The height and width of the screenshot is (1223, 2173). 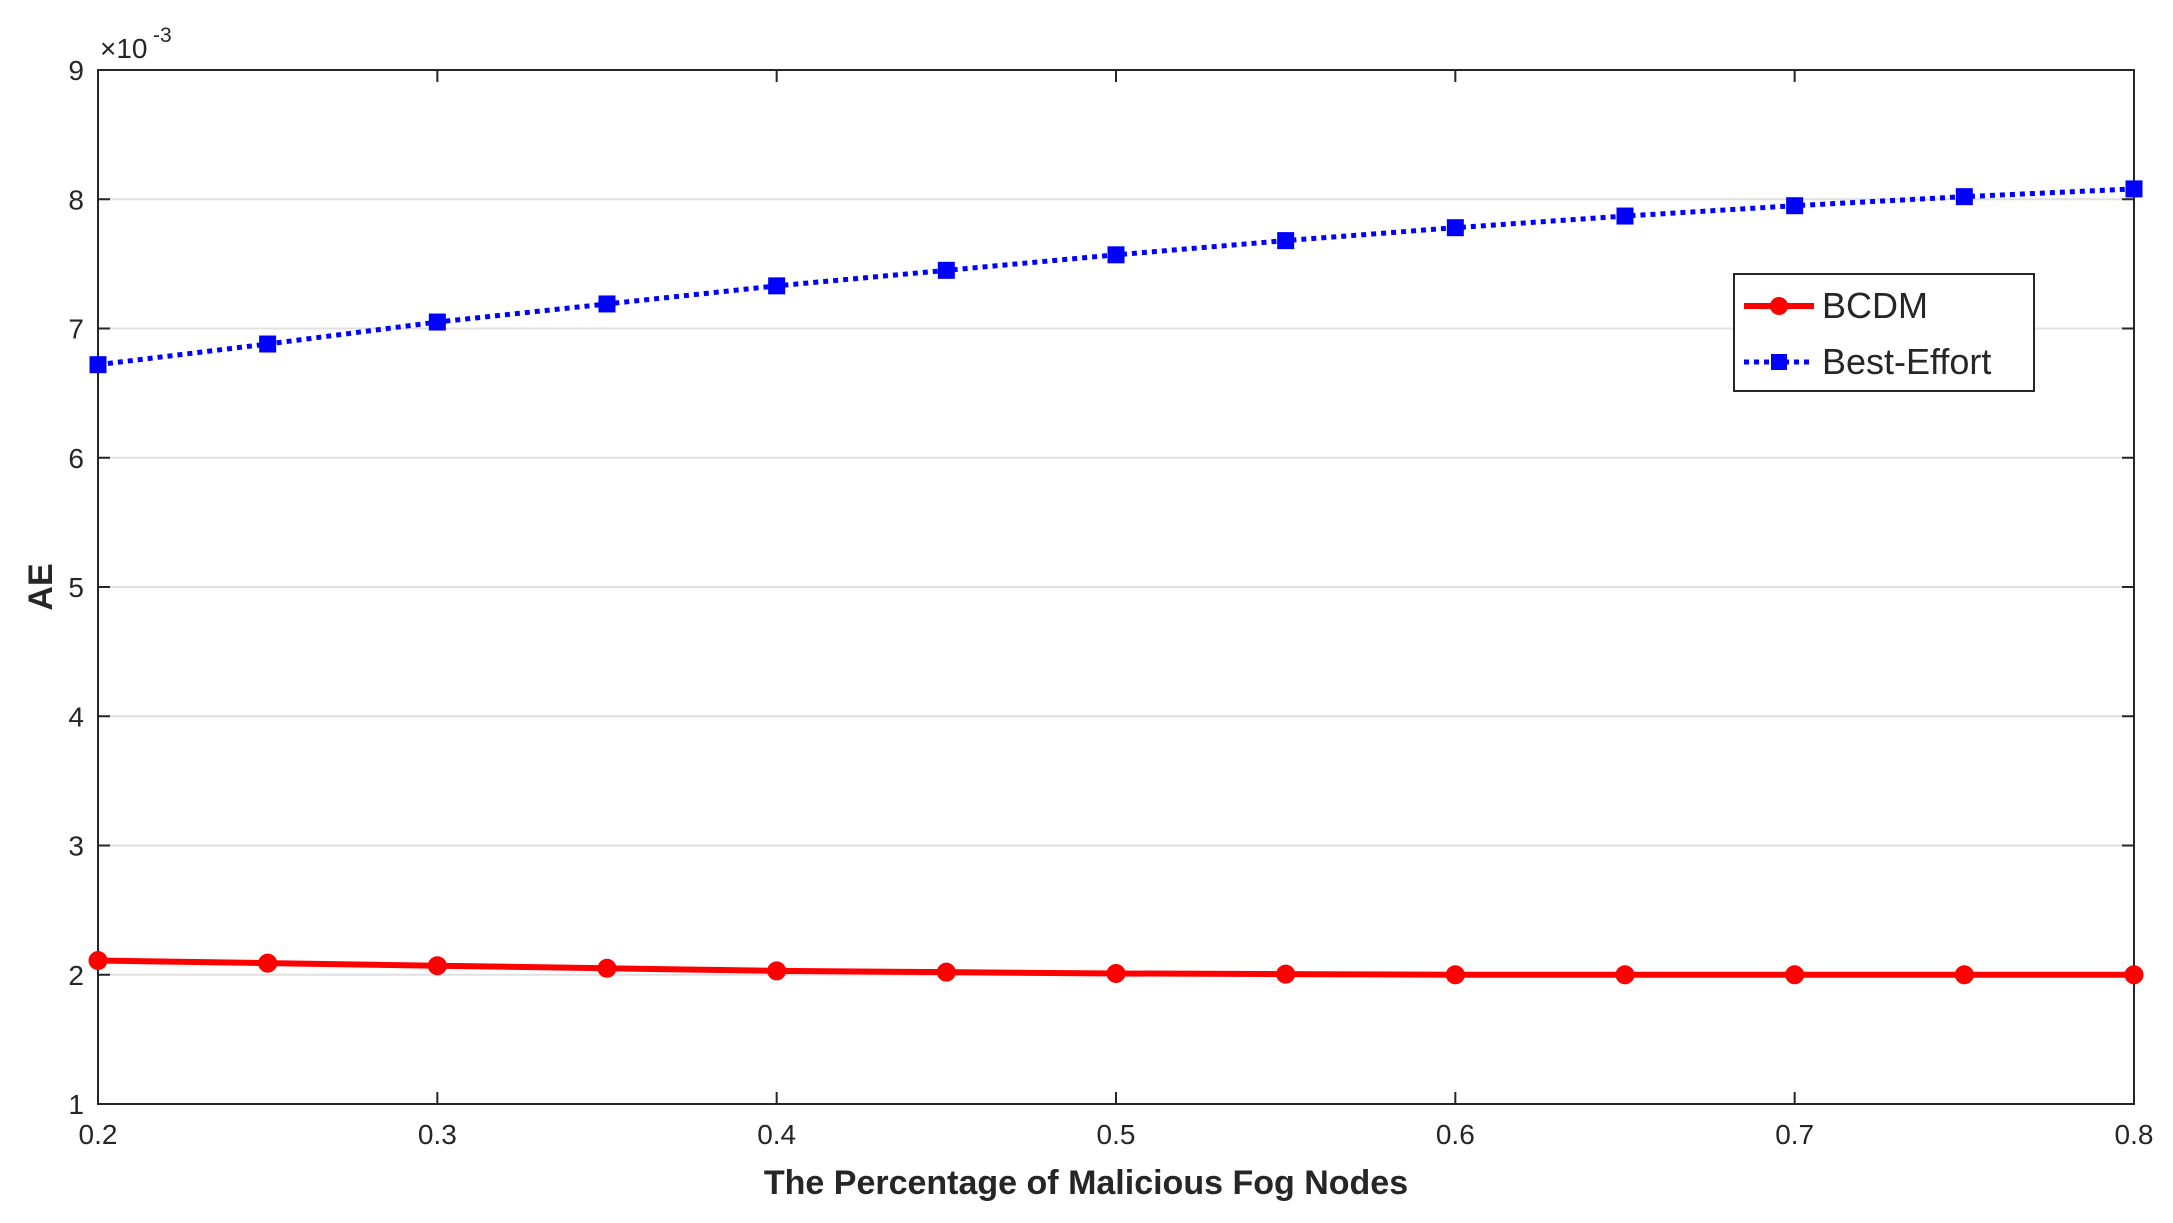 What do you see at coordinates (76, 716) in the screenshot?
I see `y-tick-label: 4` at bounding box center [76, 716].